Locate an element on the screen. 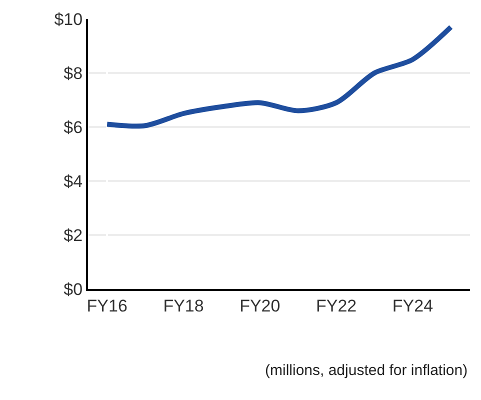  x-tick-label: FY16 is located at coordinates (107, 306).